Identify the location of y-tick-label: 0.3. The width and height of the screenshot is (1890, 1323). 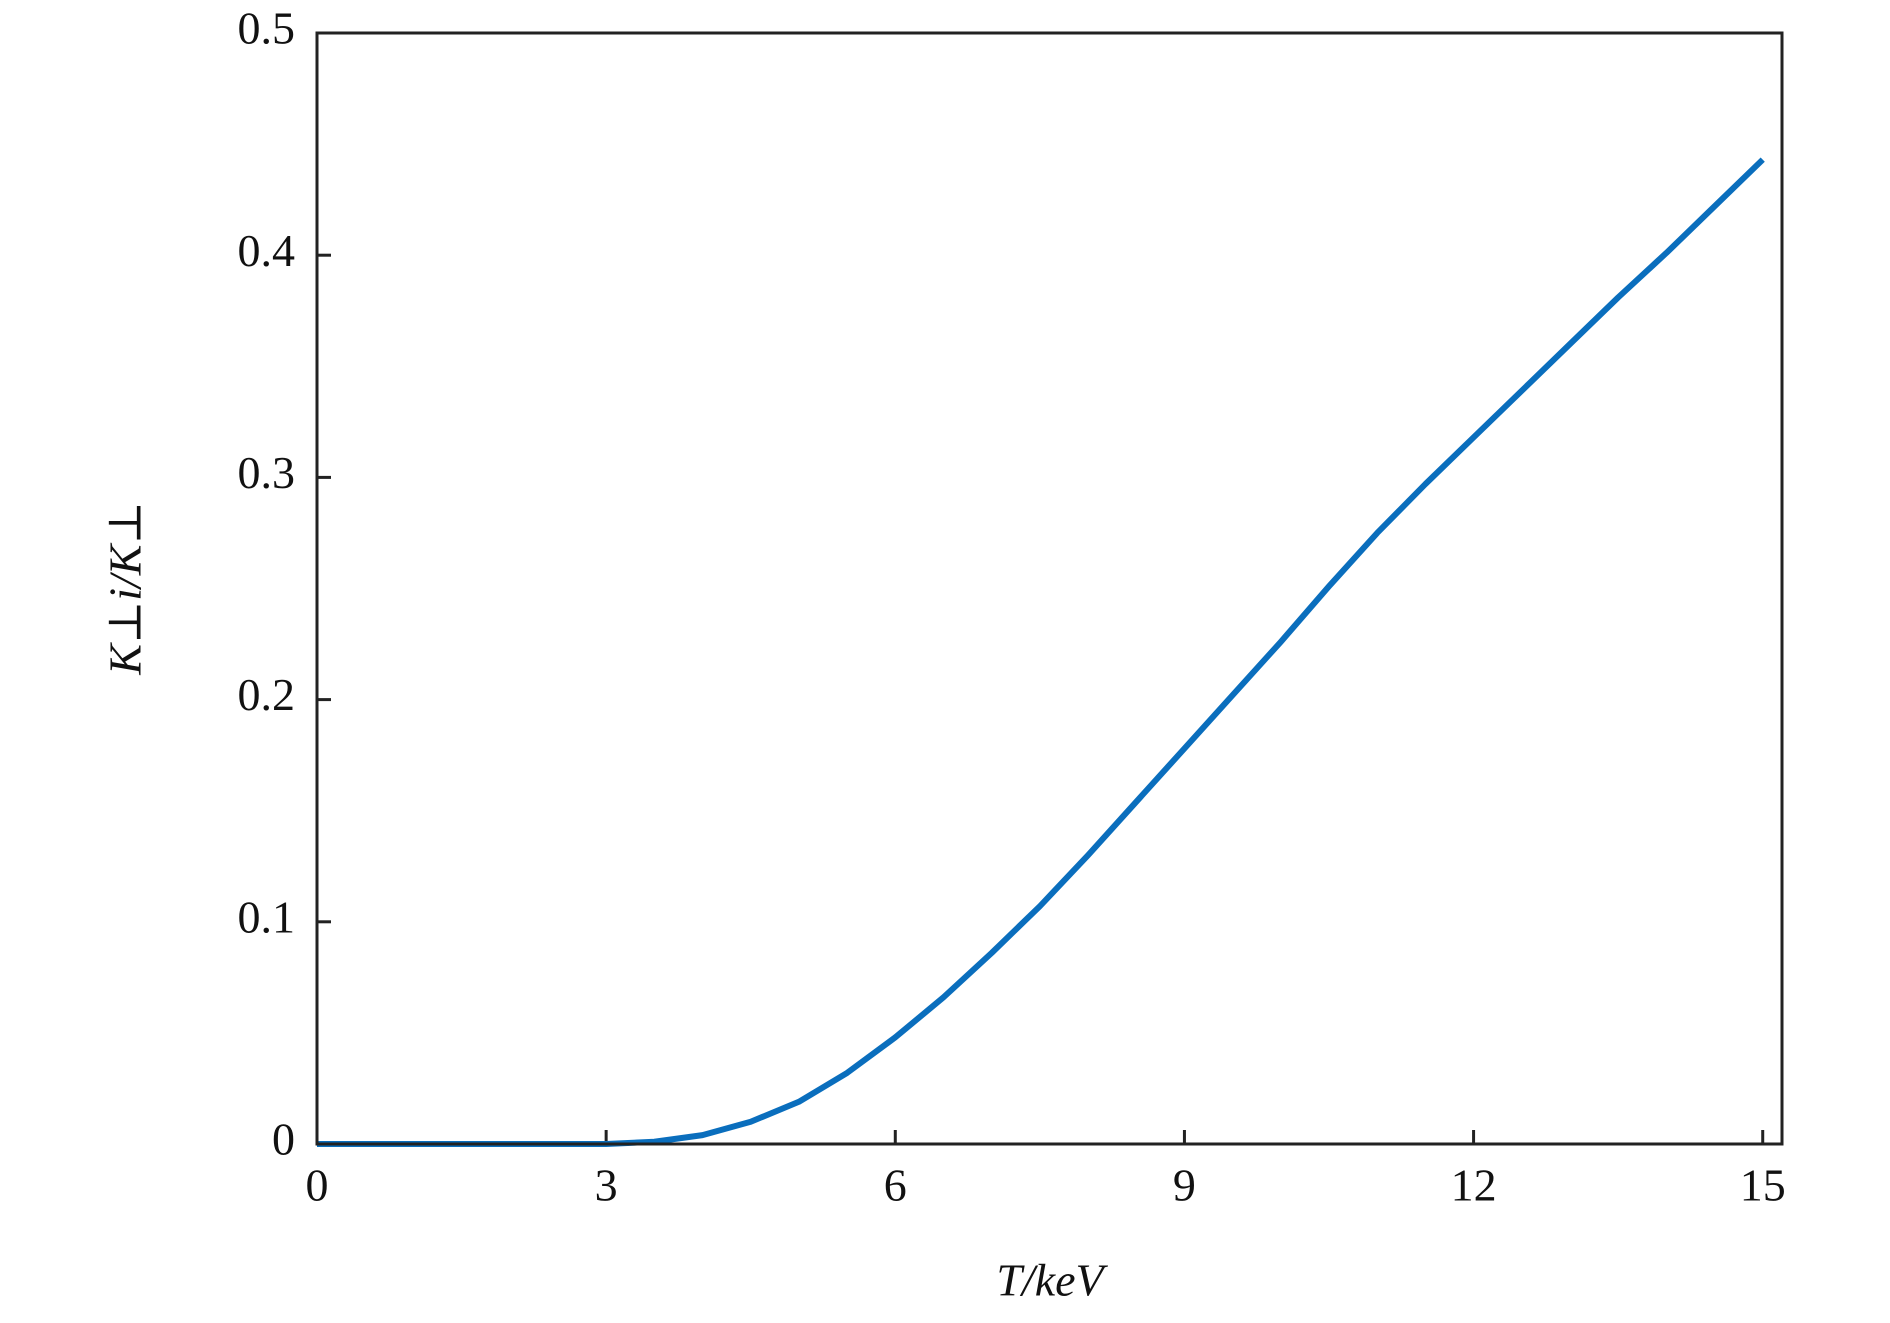
(267, 472).